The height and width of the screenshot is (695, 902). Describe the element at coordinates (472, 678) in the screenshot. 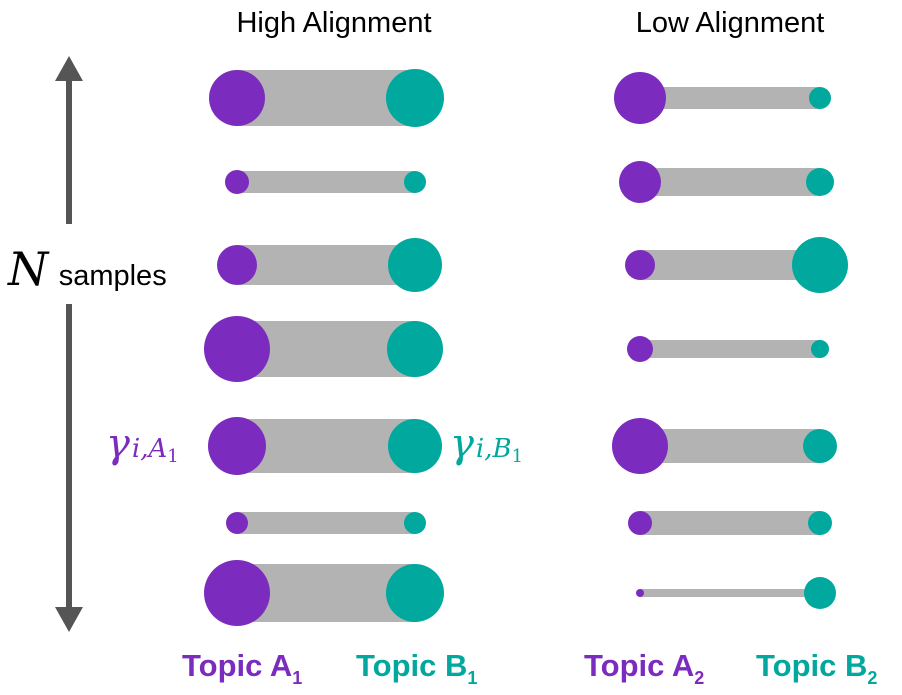

I see `topic-b1-subscript: 1` at that location.